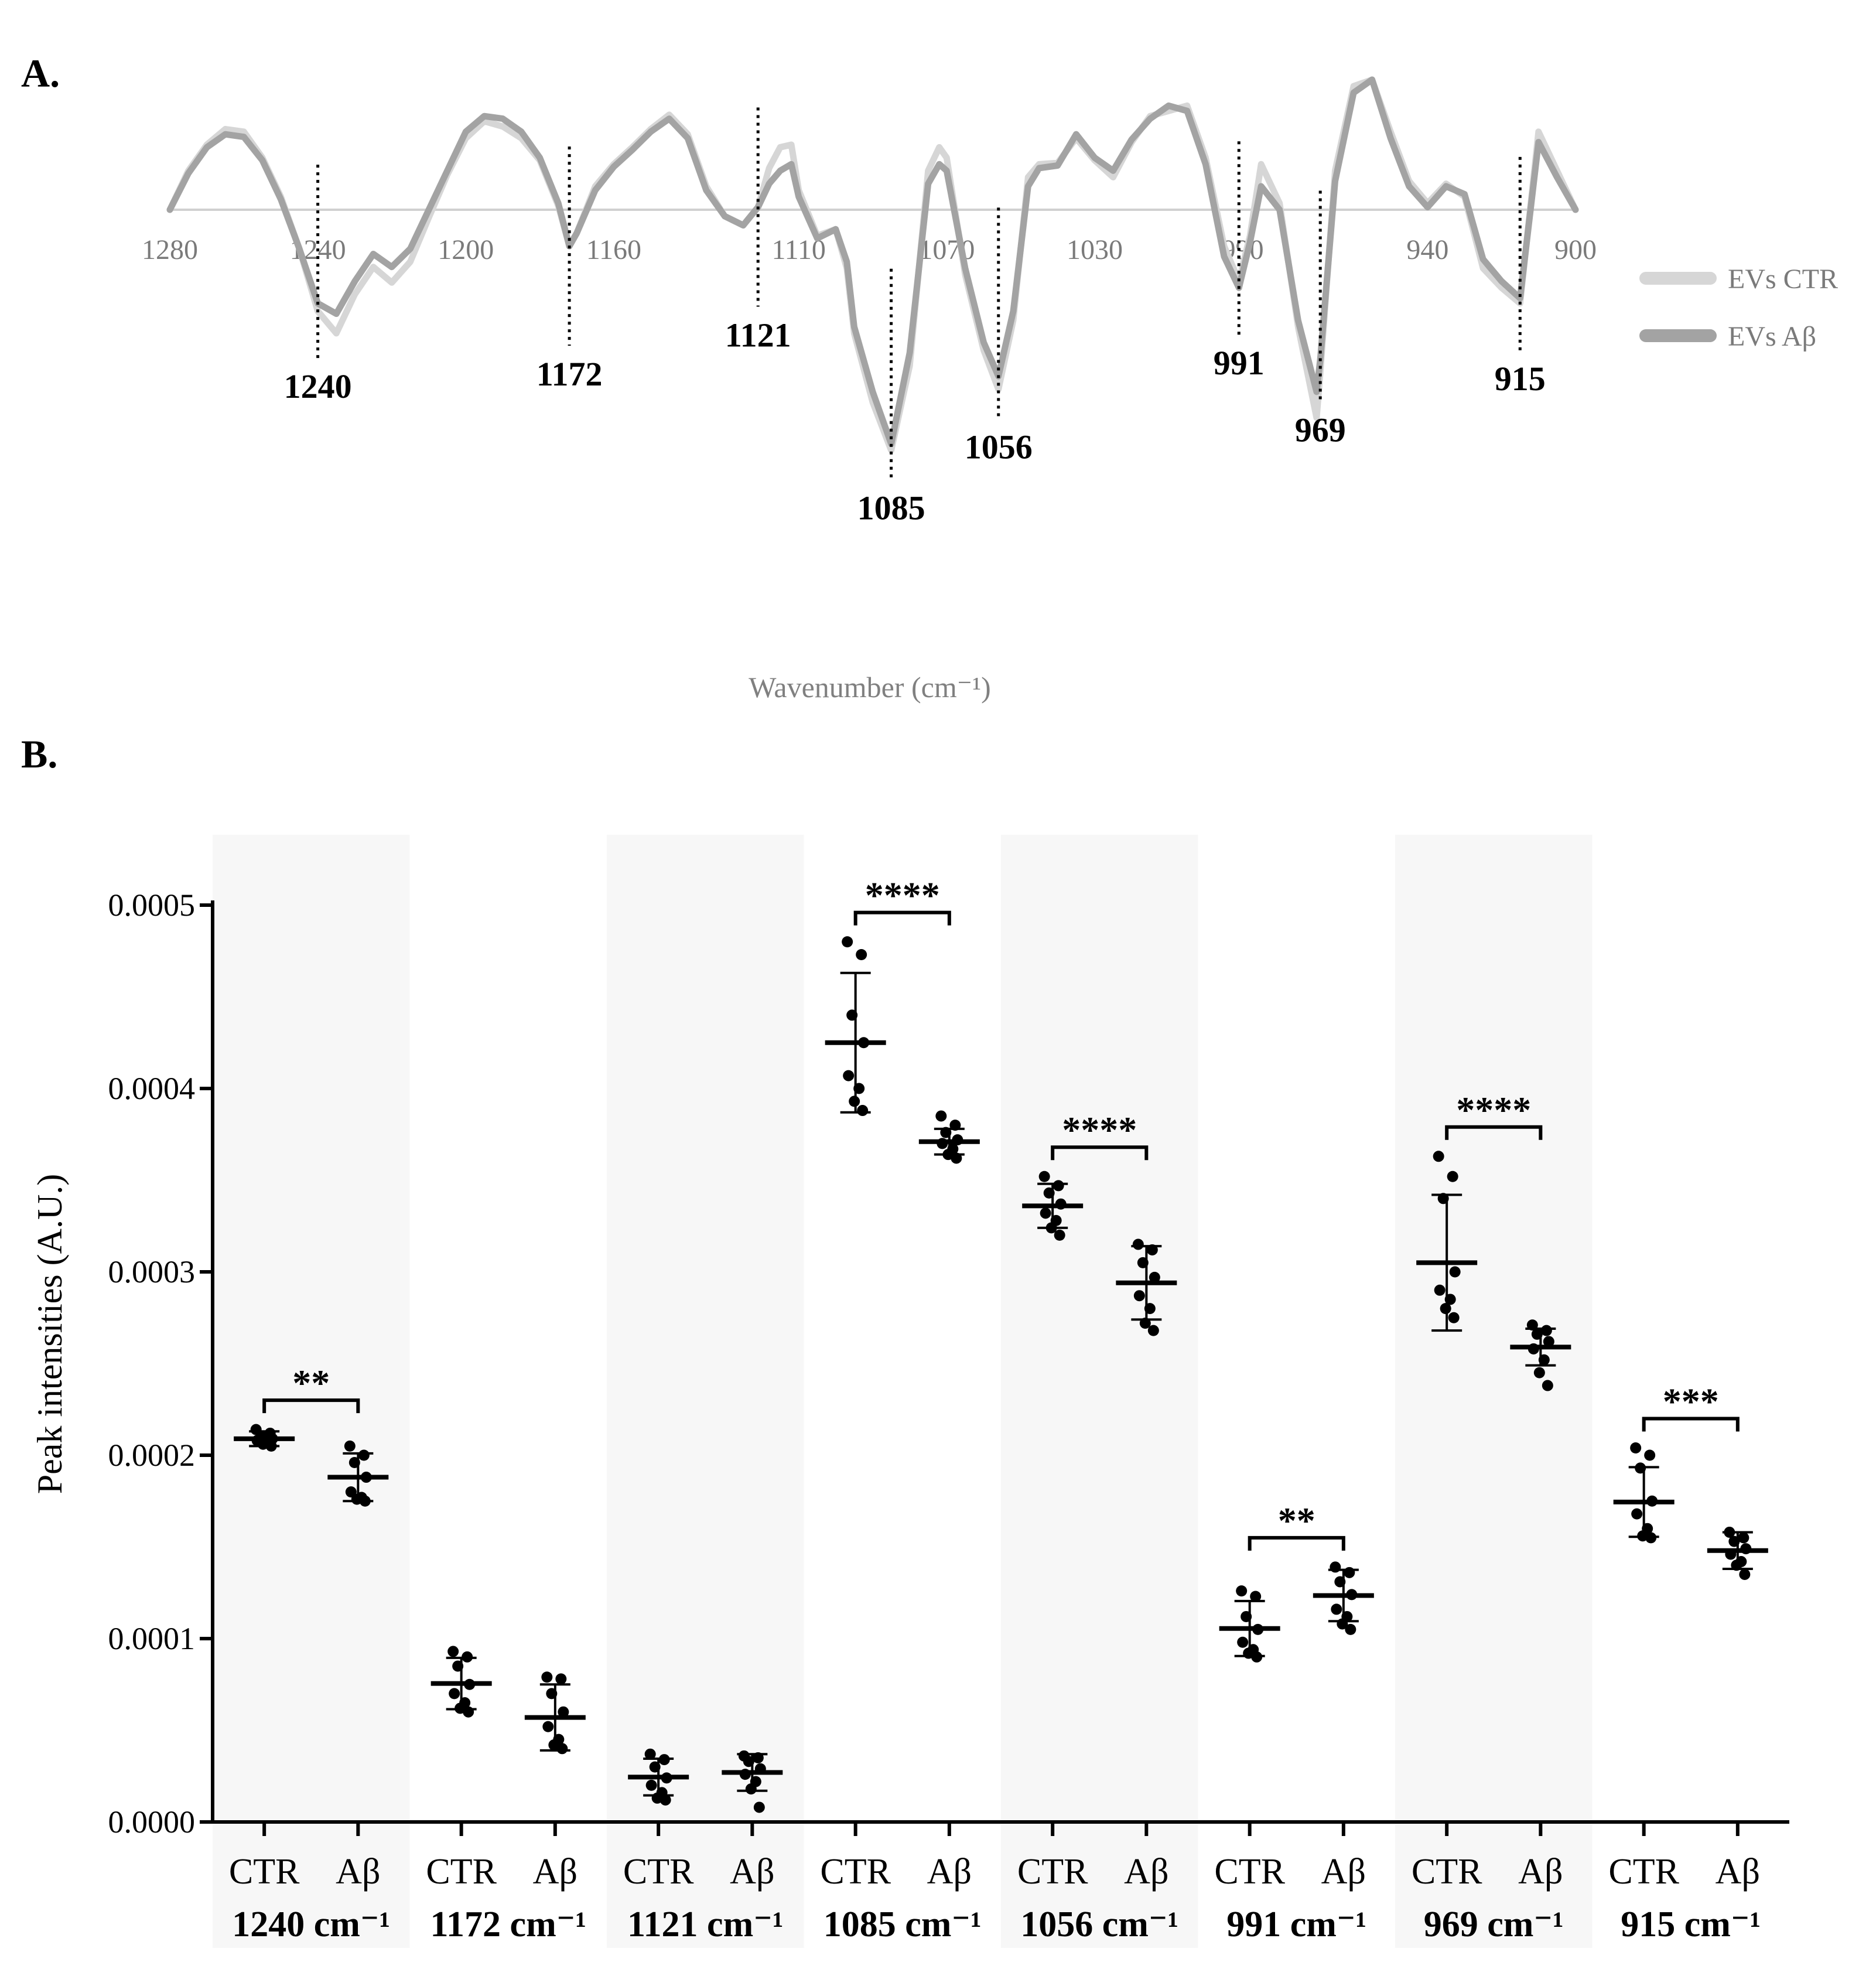 The height and width of the screenshot is (1986, 1876). I want to click on significance-bracket-991-cm, so click(1296, 1543).